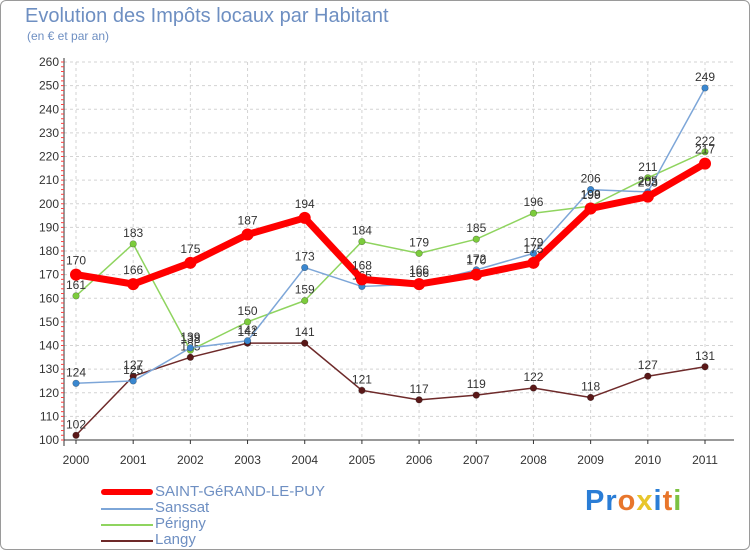 Image resolution: width=750 pixels, height=550 pixels. What do you see at coordinates (49, 204) in the screenshot?
I see `y-tick-label: 200` at bounding box center [49, 204].